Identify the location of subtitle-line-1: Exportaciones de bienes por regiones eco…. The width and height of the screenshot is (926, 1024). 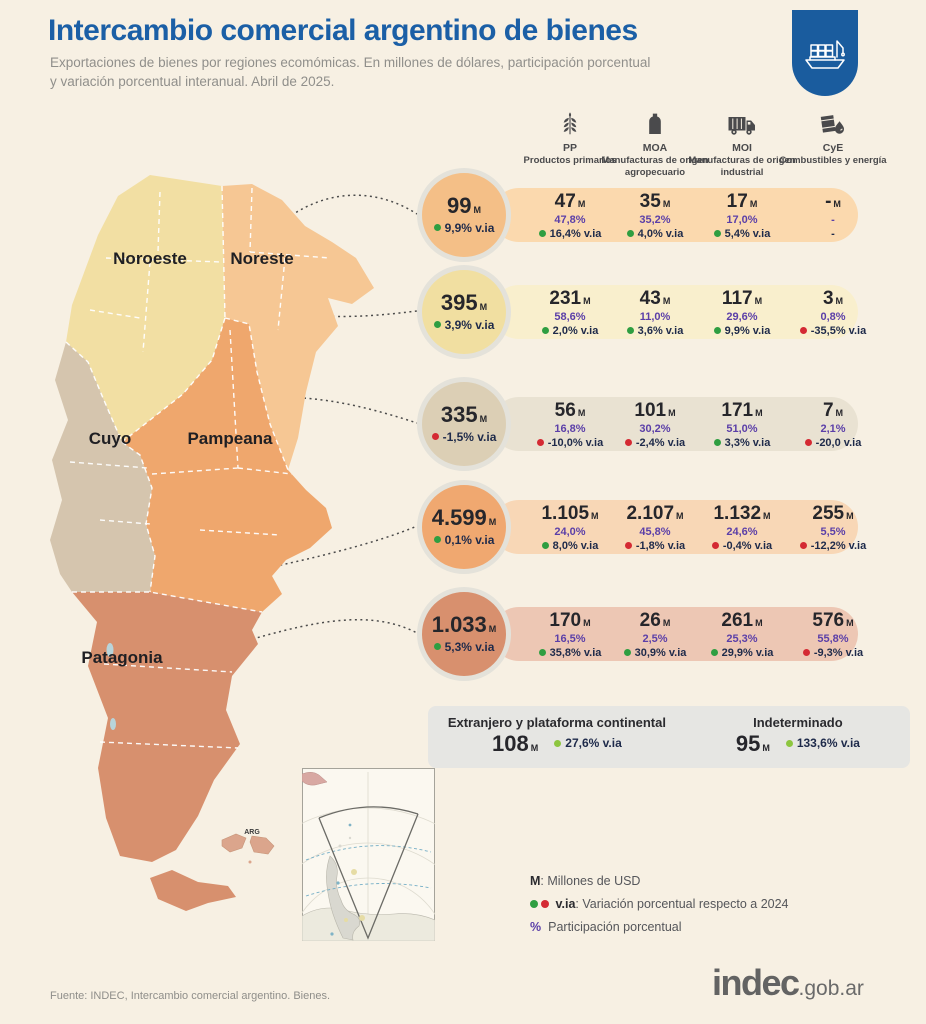
(350, 62).